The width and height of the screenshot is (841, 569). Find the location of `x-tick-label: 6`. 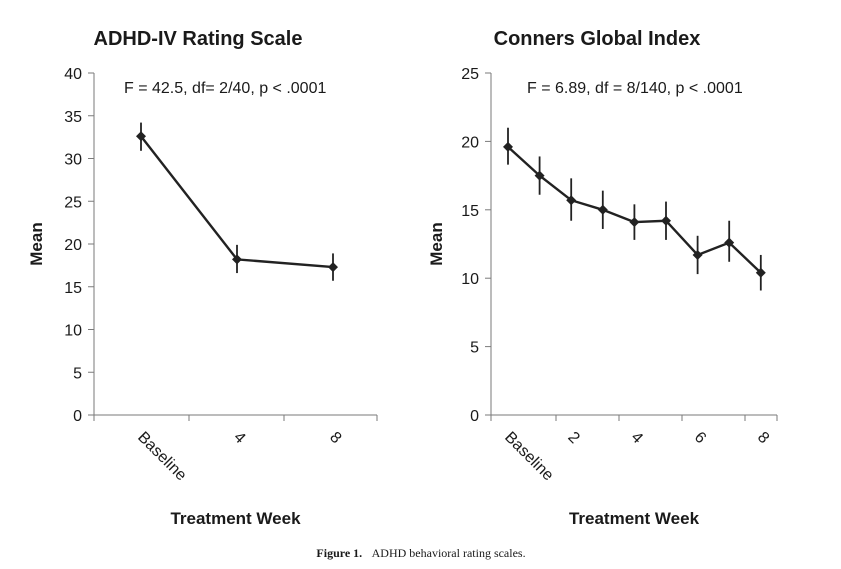

x-tick-label: 6 is located at coordinates (700, 438).